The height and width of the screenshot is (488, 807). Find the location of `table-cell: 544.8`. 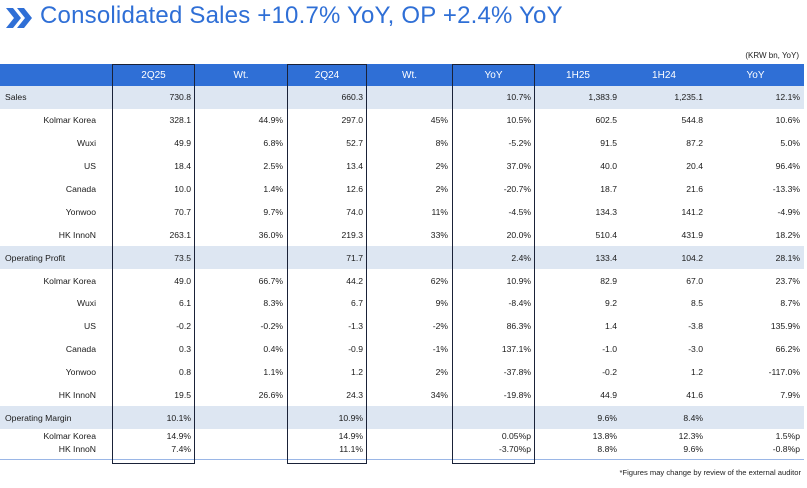

table-cell: 544.8 is located at coordinates (692, 120).